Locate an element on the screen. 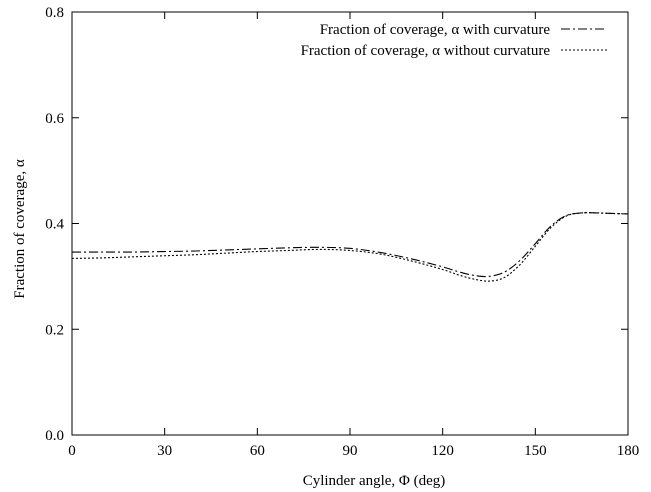 The height and width of the screenshot is (492, 651). x-tick-label: 30 is located at coordinates (164, 451).